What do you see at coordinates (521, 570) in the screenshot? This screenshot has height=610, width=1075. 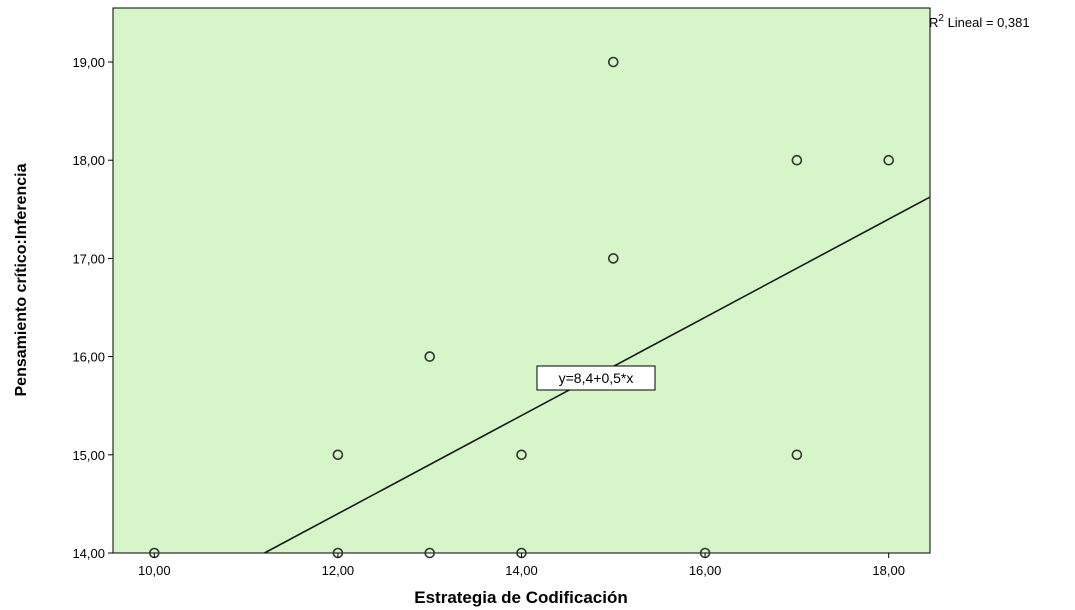 I see `x-tick-label: 14,00` at bounding box center [521, 570].